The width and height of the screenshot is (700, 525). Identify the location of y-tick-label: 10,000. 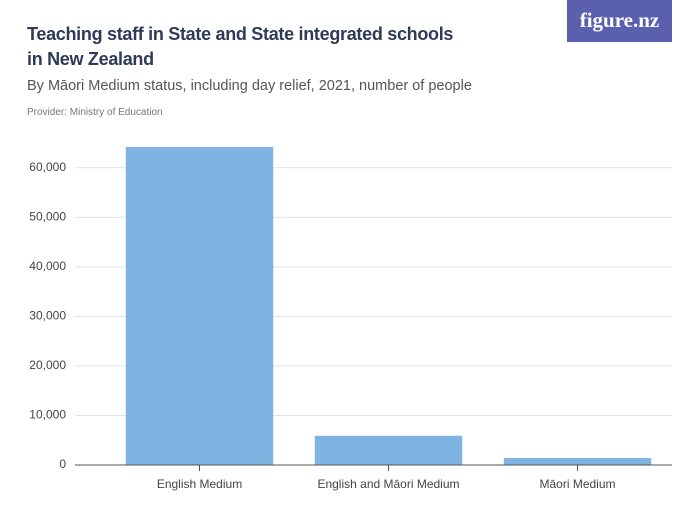
(47, 415).